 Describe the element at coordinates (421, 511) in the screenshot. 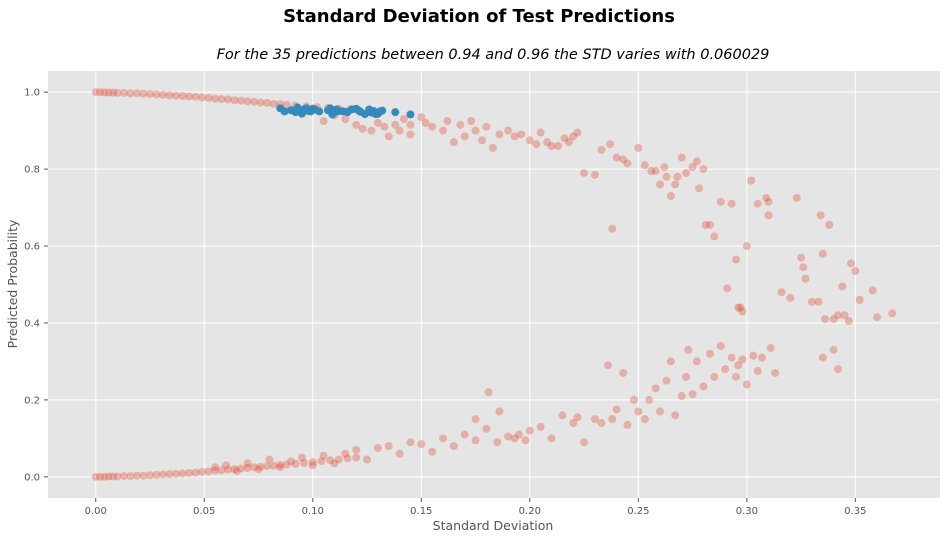

I see `x-tick-label: 0.15` at that location.